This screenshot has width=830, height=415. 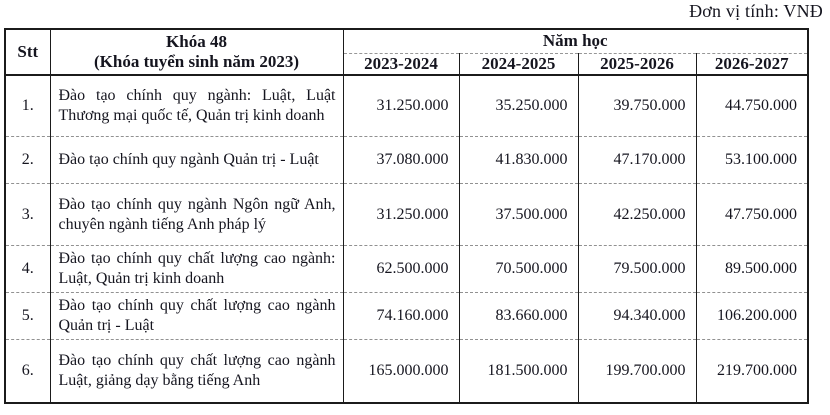 I want to click on row-4-value-1: 62.500.000, so click(x=400, y=269).